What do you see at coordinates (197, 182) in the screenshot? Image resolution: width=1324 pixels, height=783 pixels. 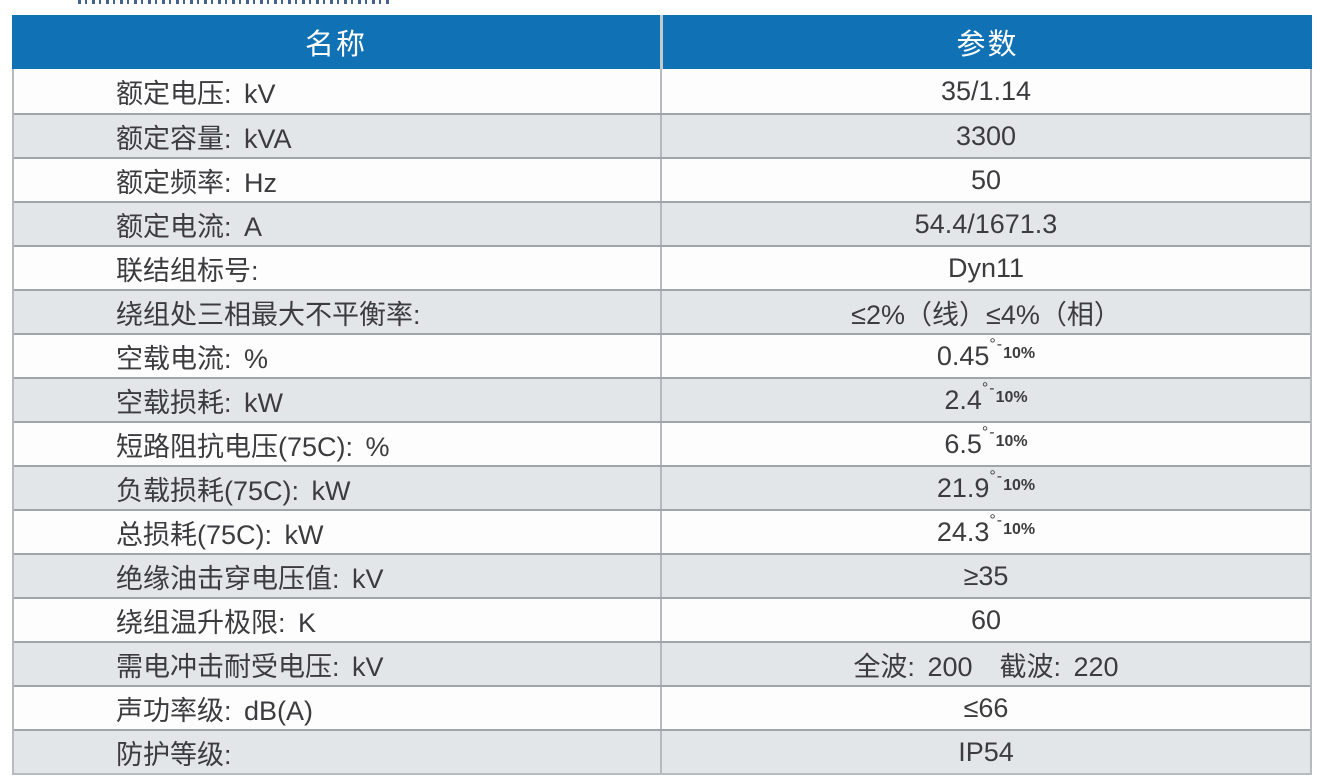 I see `param-name-cell: 额定频率: Hz` at bounding box center [197, 182].